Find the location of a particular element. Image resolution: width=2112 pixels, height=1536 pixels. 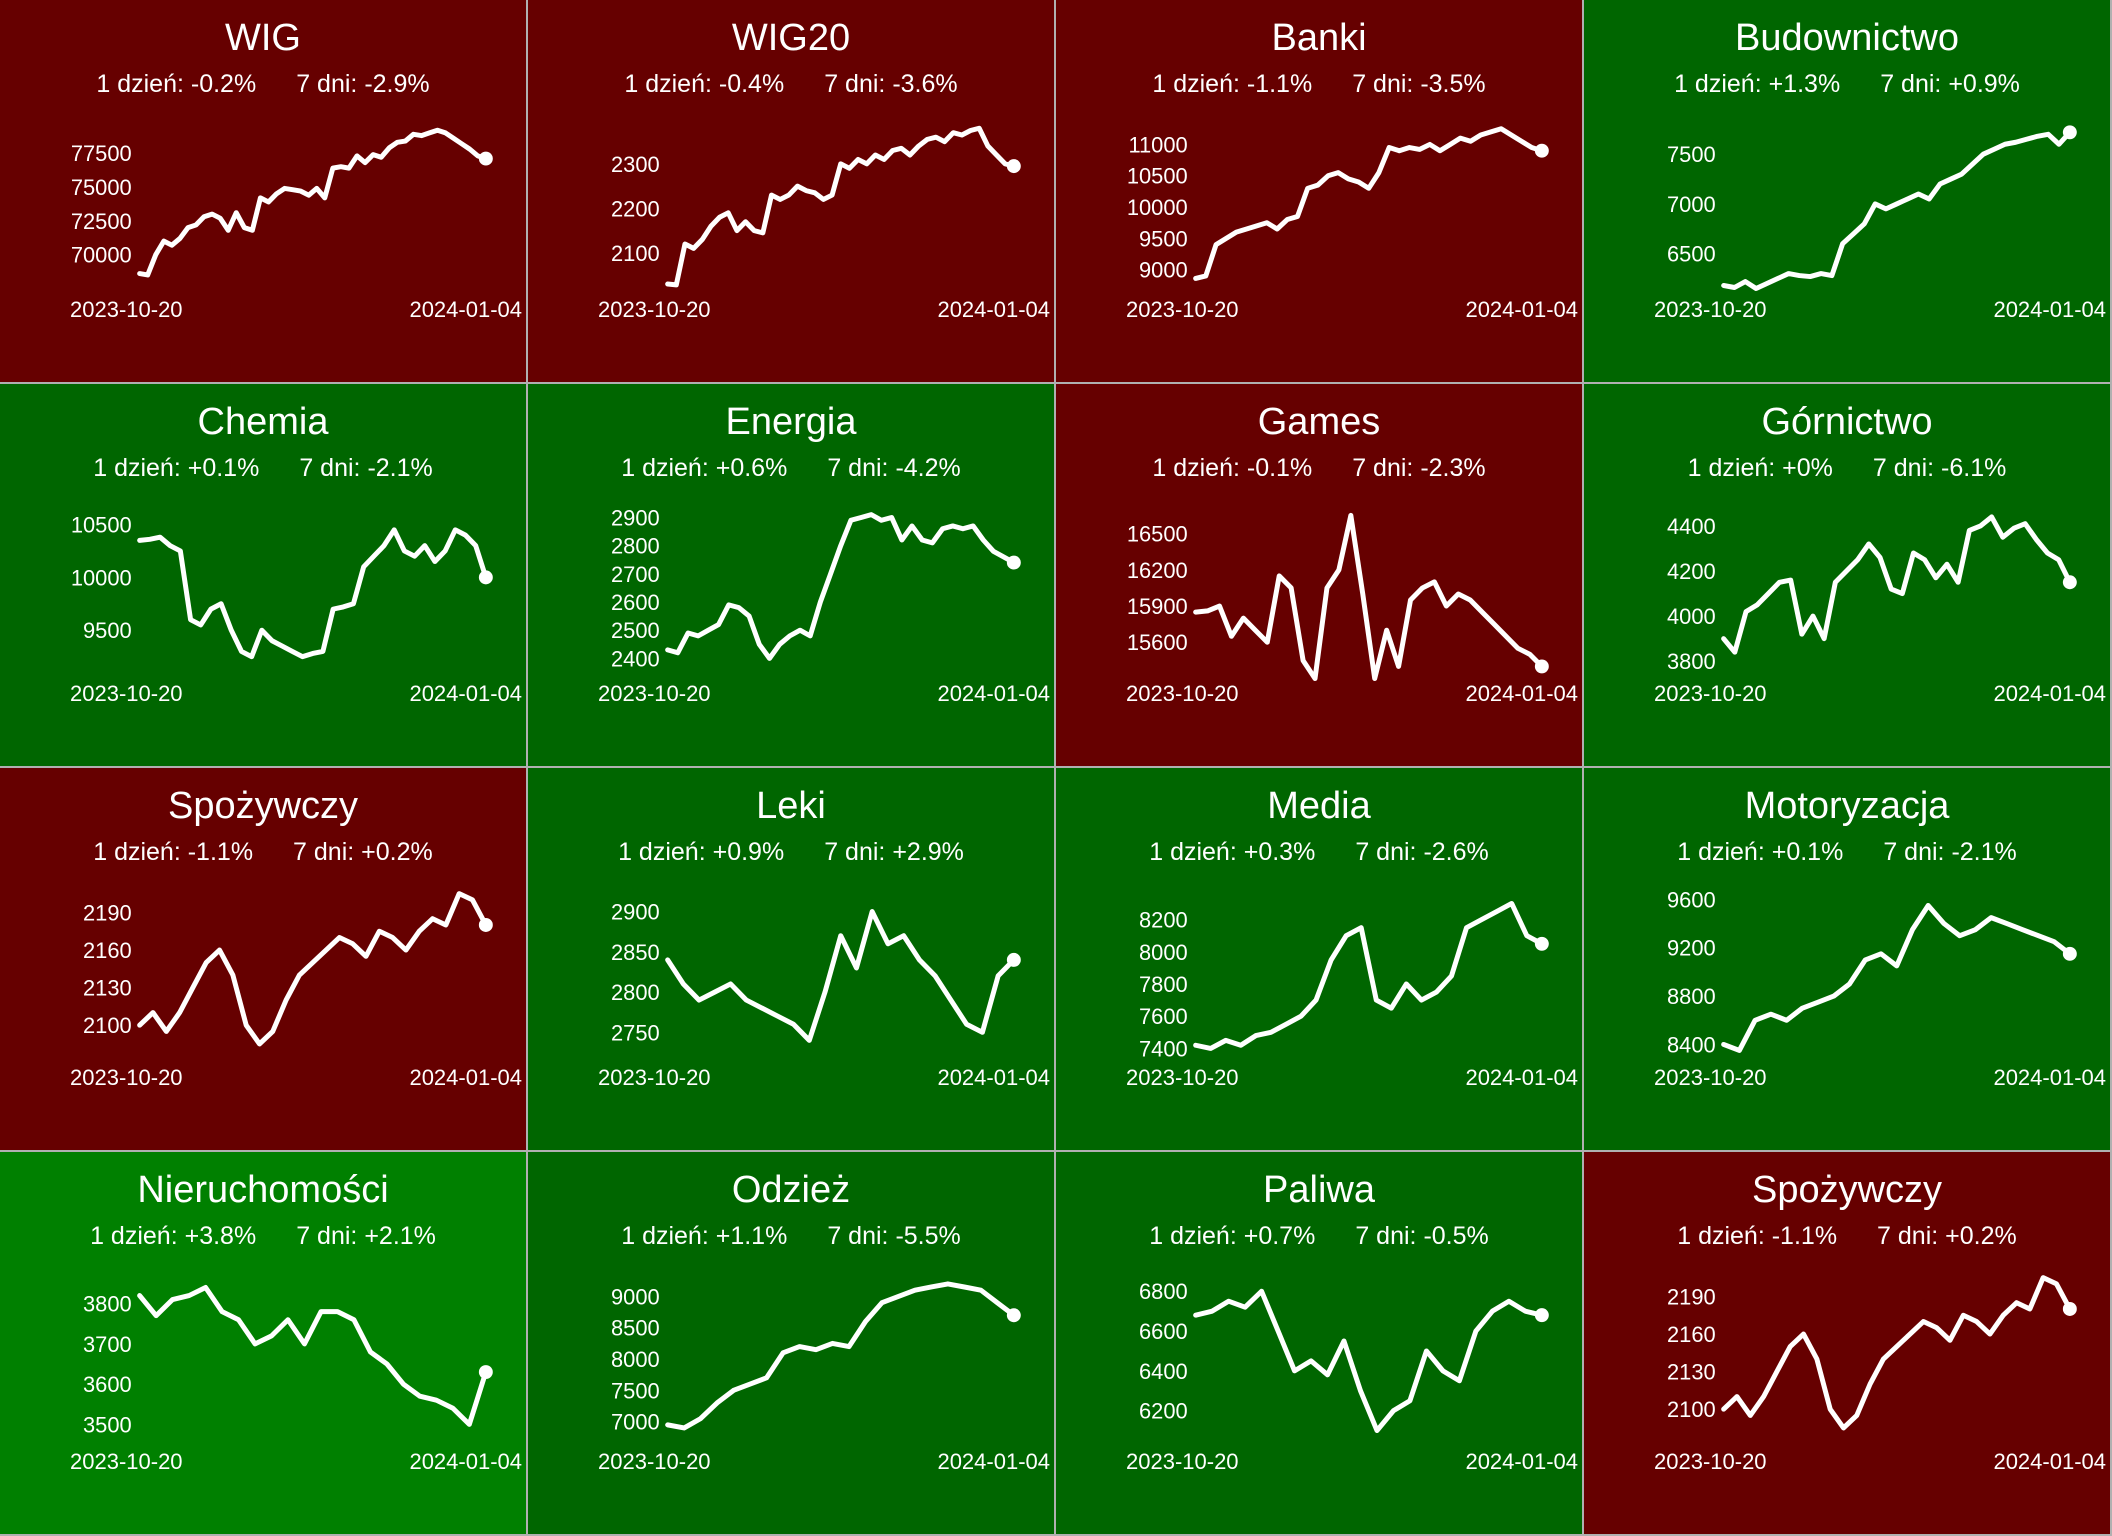

y-tick-label: 2100 is located at coordinates (635, 253).